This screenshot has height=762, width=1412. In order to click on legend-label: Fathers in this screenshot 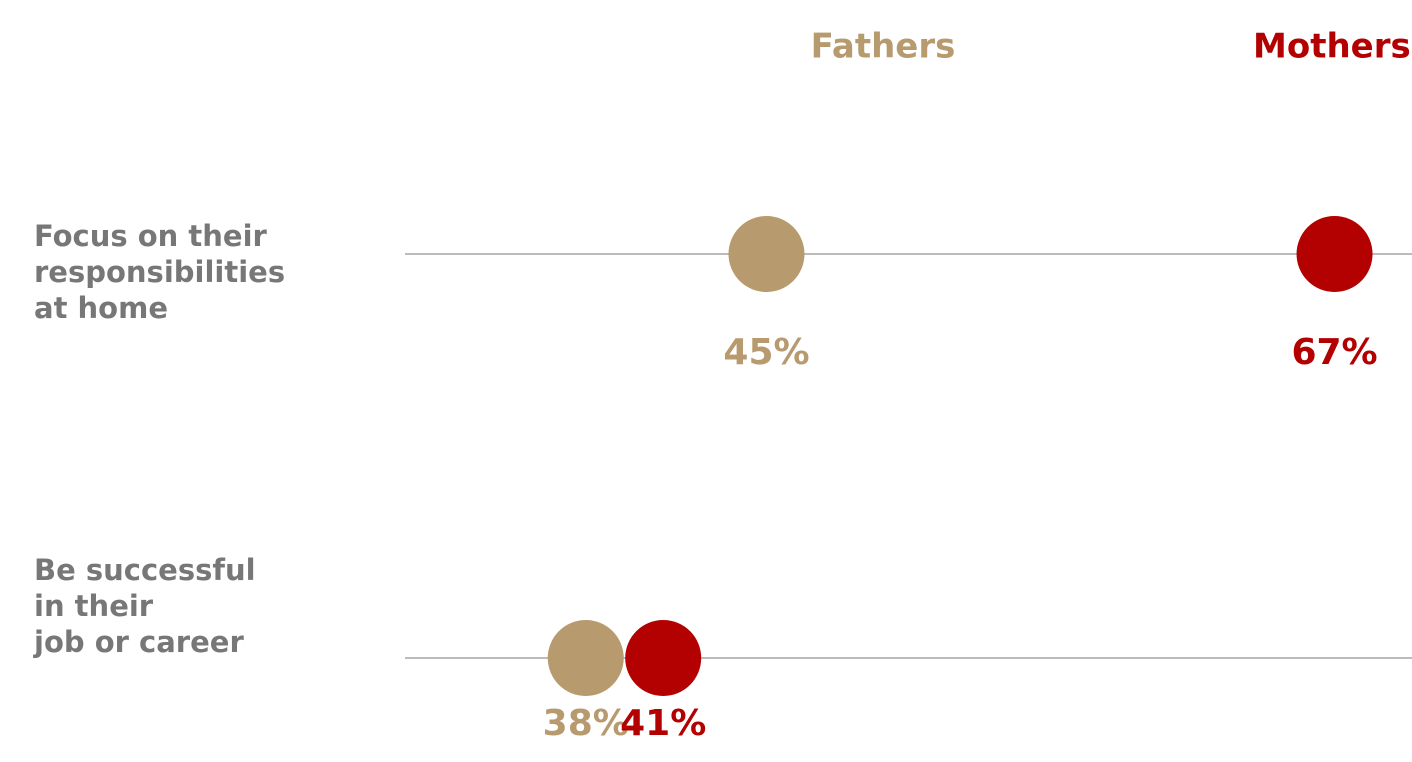, I will do `click(883, 47)`.